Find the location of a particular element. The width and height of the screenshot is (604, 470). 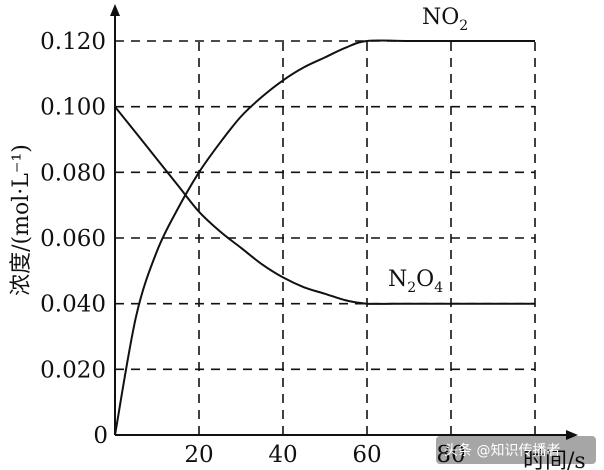

x-tick-label-1: 20 is located at coordinates (198, 455).